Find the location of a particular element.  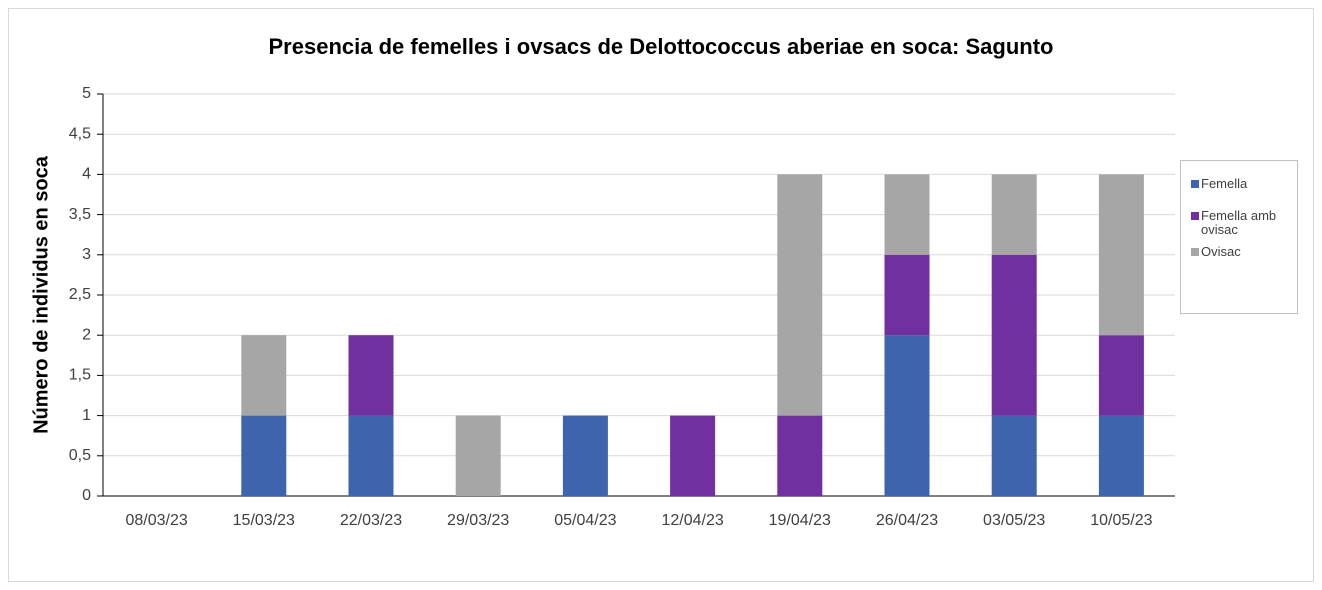

y-tick-label: 4,5 is located at coordinates (80, 133).